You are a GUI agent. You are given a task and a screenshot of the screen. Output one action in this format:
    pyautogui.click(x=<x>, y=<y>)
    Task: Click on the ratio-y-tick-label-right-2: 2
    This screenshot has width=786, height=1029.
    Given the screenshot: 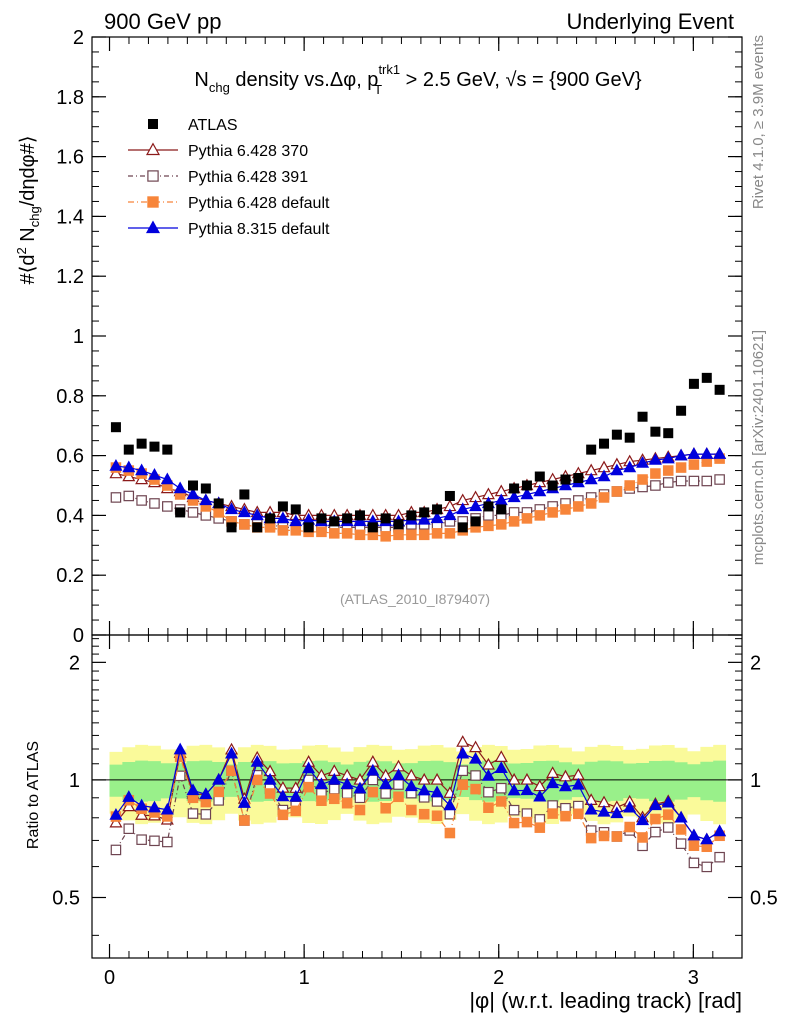 What is the action you would take?
    pyautogui.click(x=755, y=663)
    